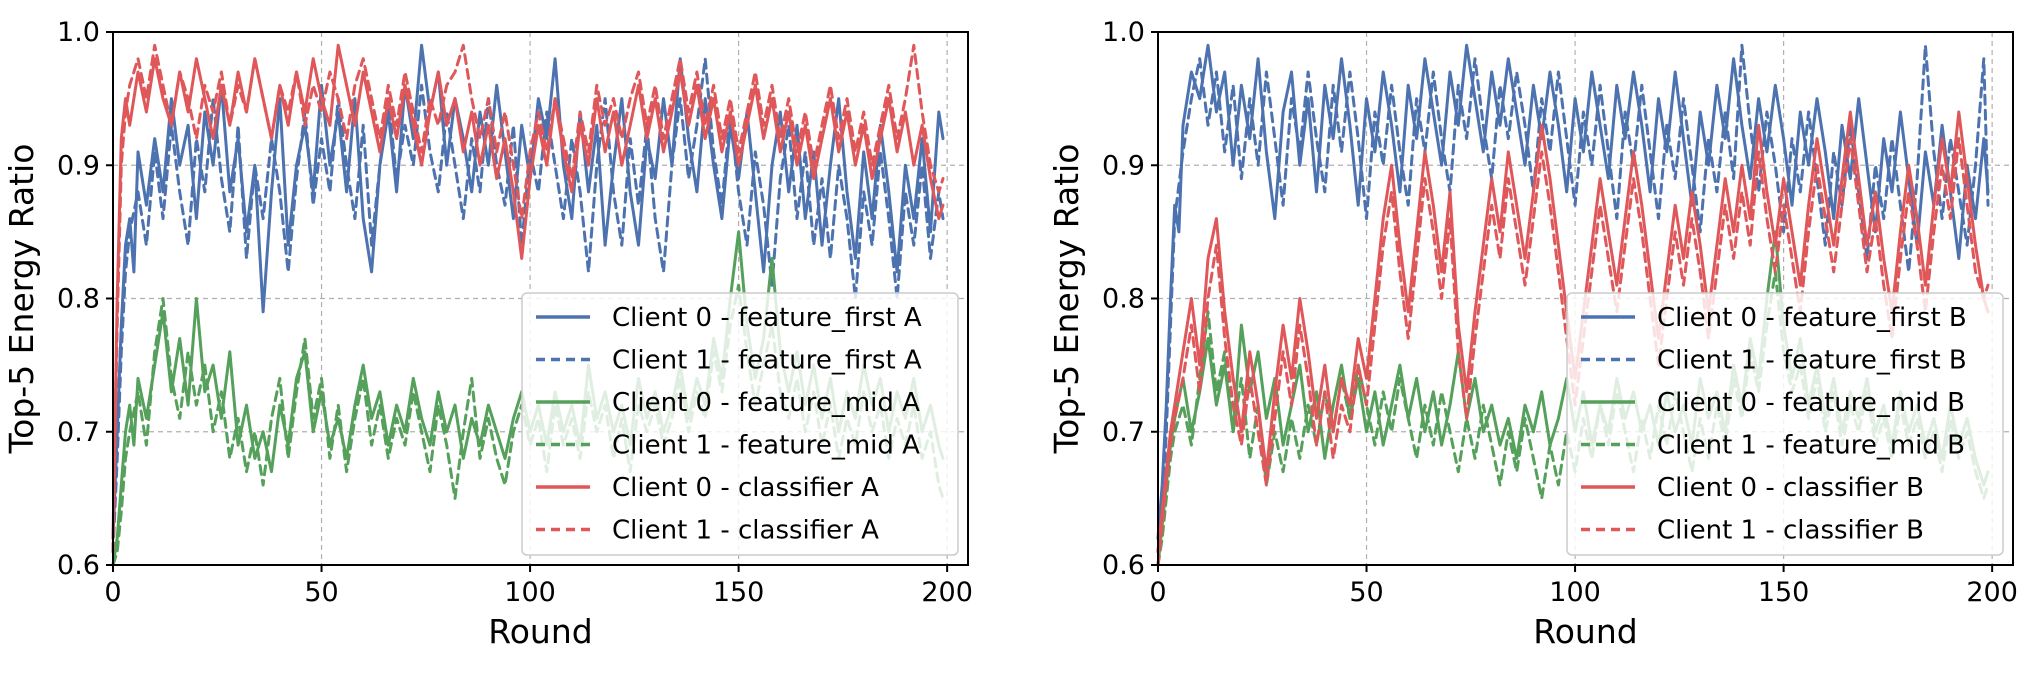 The width and height of the screenshot is (2028, 688). Describe the element at coordinates (767, 361) in the screenshot. I see `legend-label-2: Client 1 - feature_first A` at that location.